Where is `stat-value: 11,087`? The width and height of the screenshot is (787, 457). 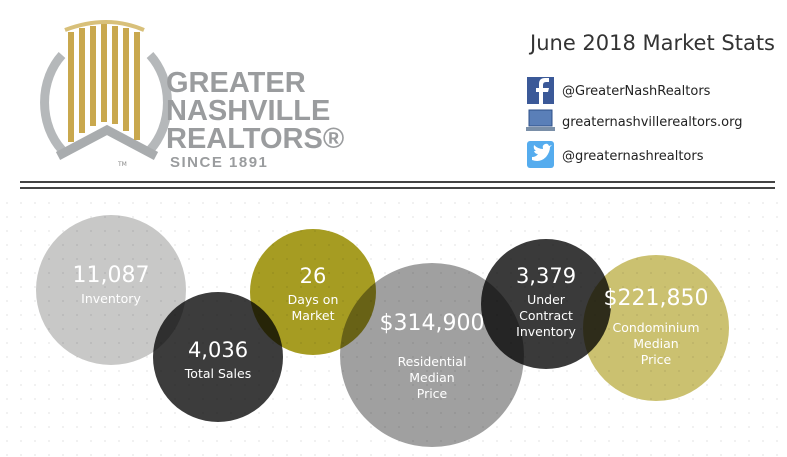 stat-value: 11,087 is located at coordinates (111, 275).